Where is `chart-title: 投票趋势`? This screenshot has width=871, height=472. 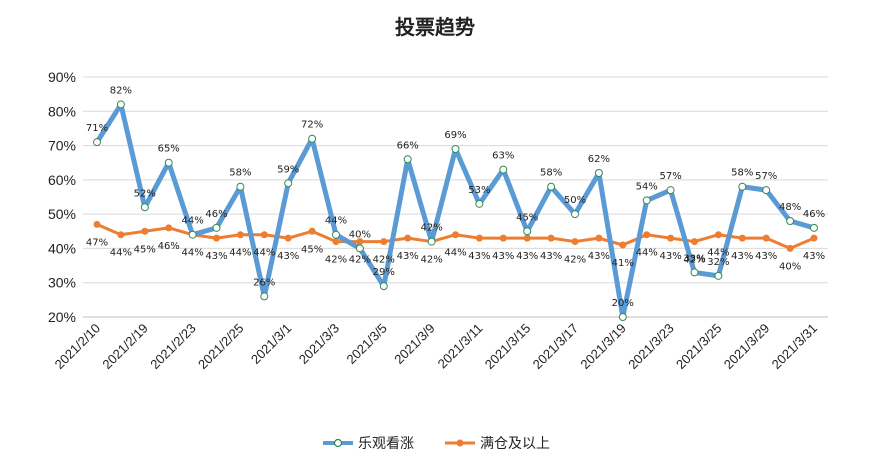
chart-title: 投票趋势 is located at coordinates (435, 27).